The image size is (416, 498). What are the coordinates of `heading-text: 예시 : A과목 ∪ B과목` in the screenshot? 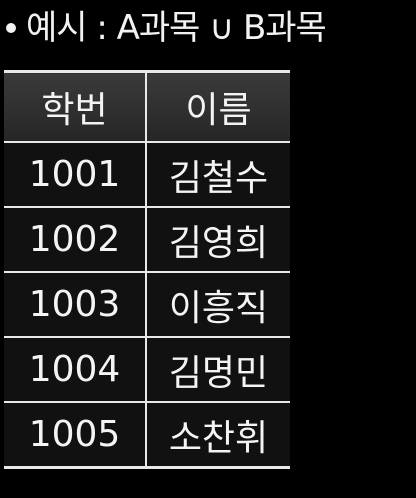 It's located at (176, 28).